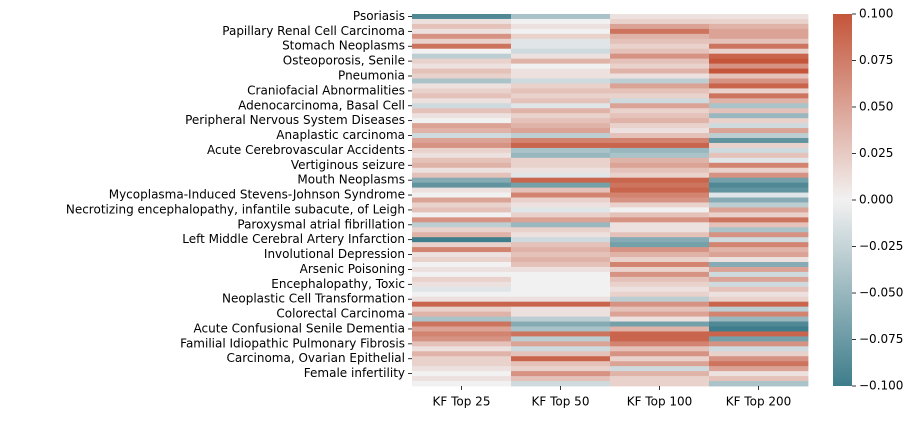 Image resolution: width=923 pixels, height=422 pixels. What do you see at coordinates (881, 339) in the screenshot?
I see `colorbar-tick-label: −0.075` at bounding box center [881, 339].